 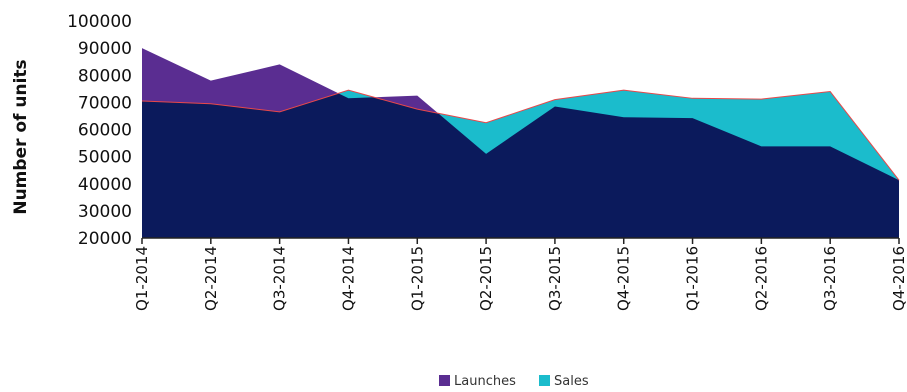 What do you see at coordinates (485, 381) in the screenshot?
I see `legend-label: Launches` at bounding box center [485, 381].